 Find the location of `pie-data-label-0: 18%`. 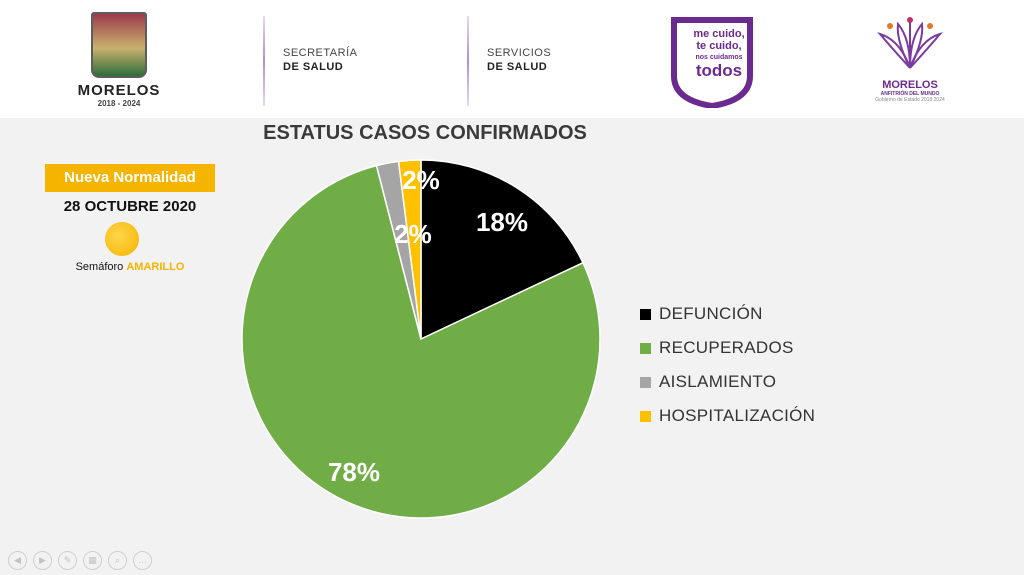

pie-data-label-0: 18% is located at coordinates (502, 222).